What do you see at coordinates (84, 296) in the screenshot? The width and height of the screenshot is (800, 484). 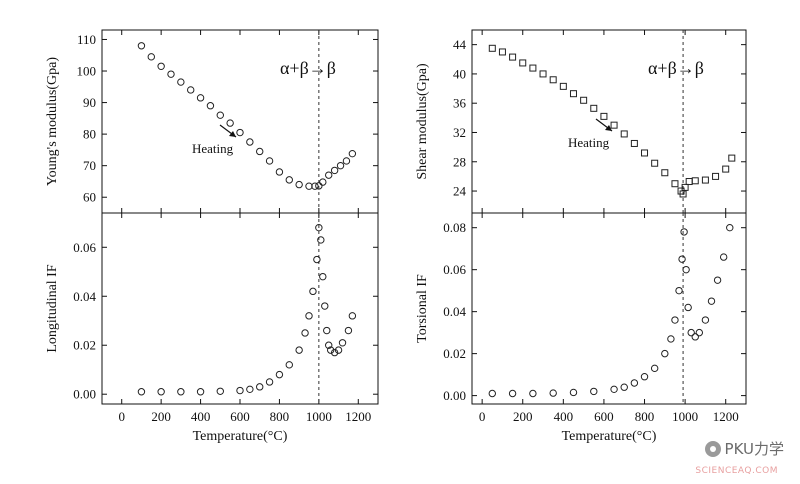 I see `y-tick-label: 0.04` at bounding box center [84, 296].